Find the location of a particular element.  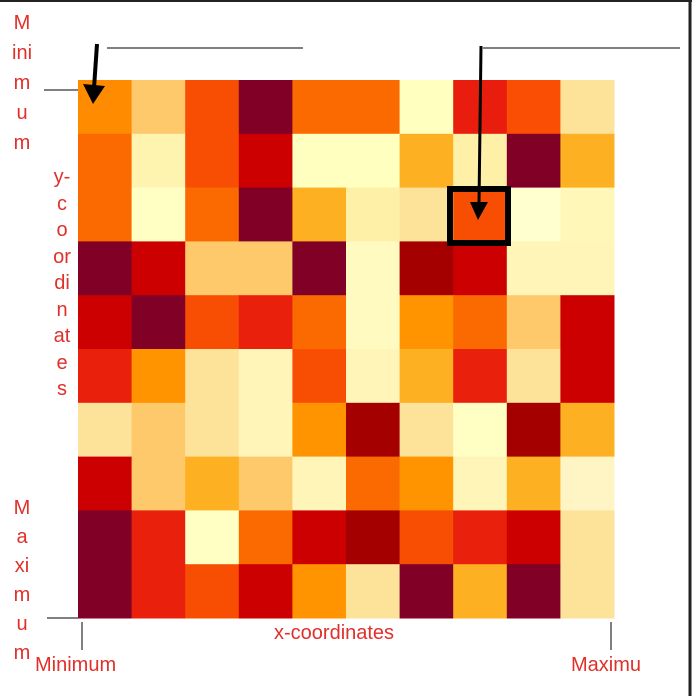

x-max-label: Maximu is located at coordinates (606, 665).